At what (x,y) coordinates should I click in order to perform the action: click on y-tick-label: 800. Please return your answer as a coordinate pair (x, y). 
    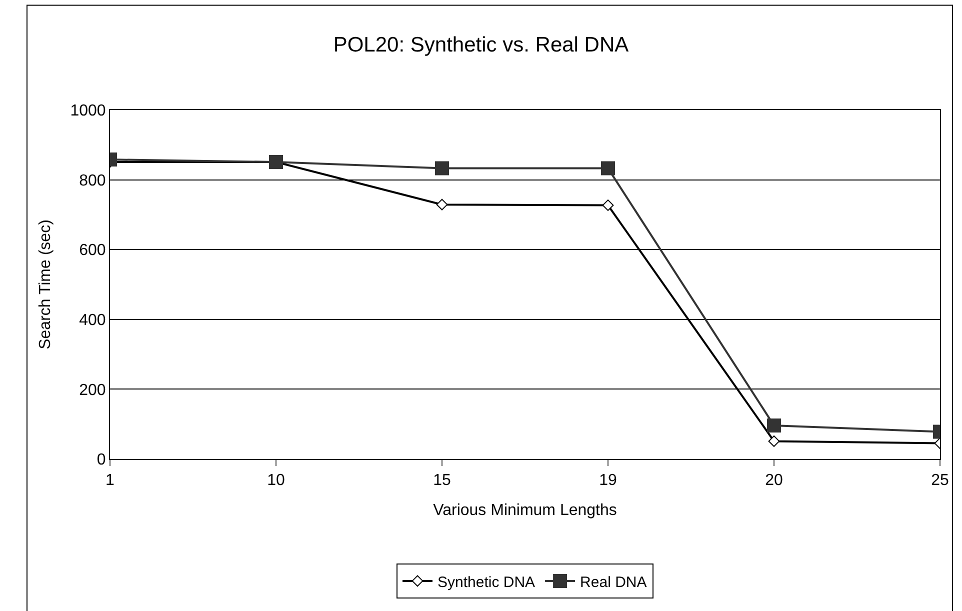
    Looking at the image, I should click on (92, 181).